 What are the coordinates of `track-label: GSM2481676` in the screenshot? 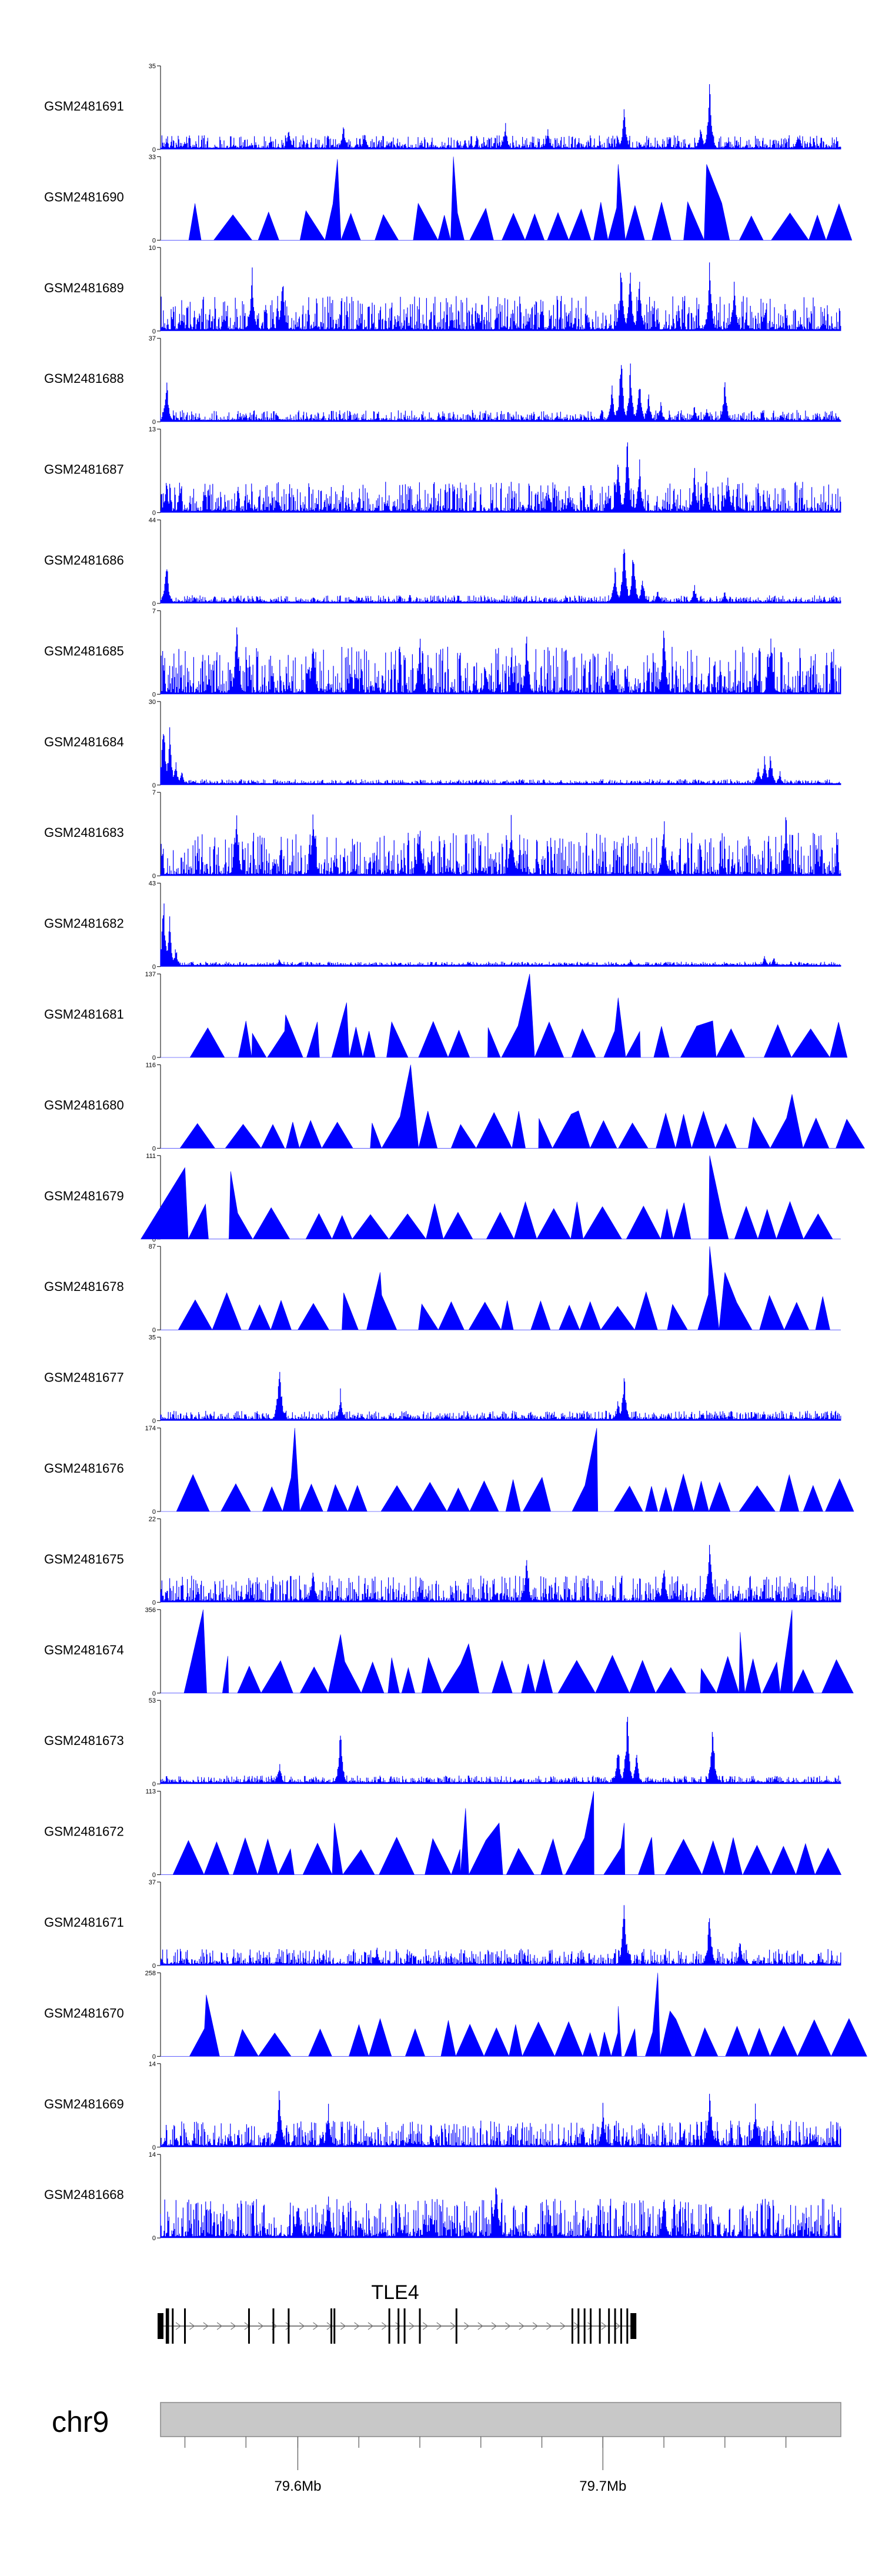 It's located at (84, 1468).